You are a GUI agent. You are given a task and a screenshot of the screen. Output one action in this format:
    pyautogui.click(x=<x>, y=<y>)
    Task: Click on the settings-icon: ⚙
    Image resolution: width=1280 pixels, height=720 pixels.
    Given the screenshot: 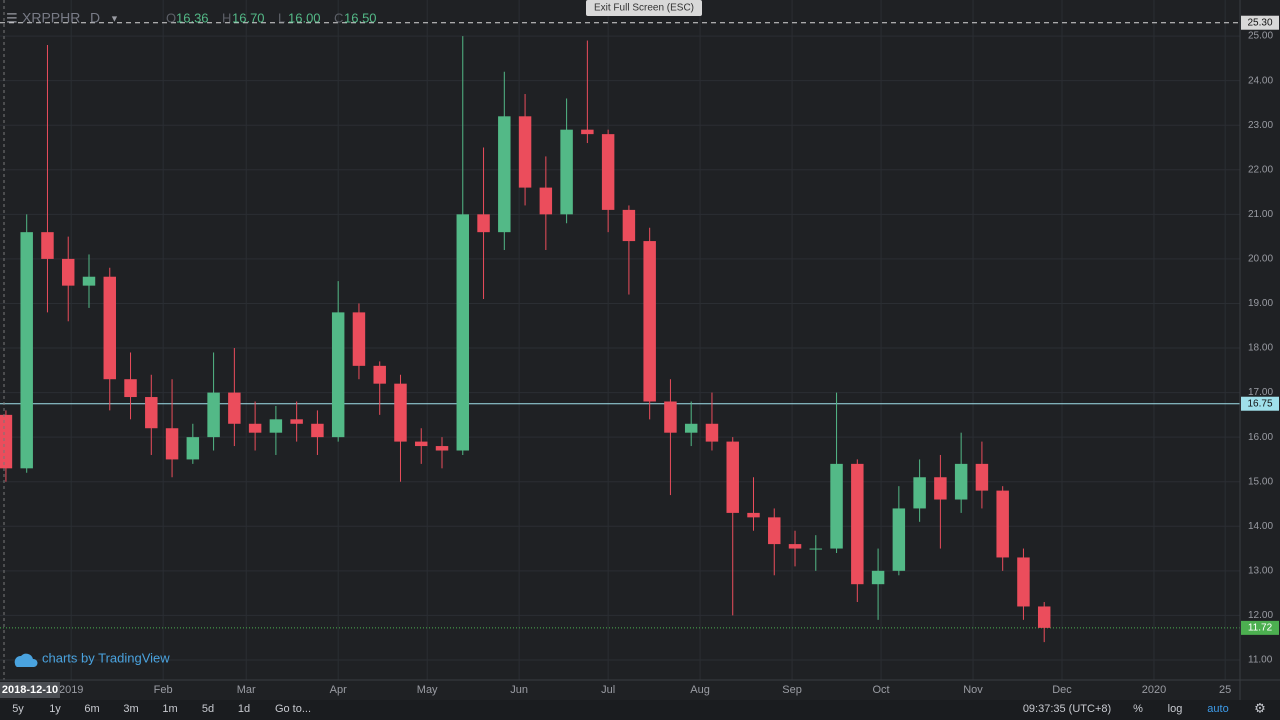 What is the action you would take?
    pyautogui.click(x=1260, y=707)
    